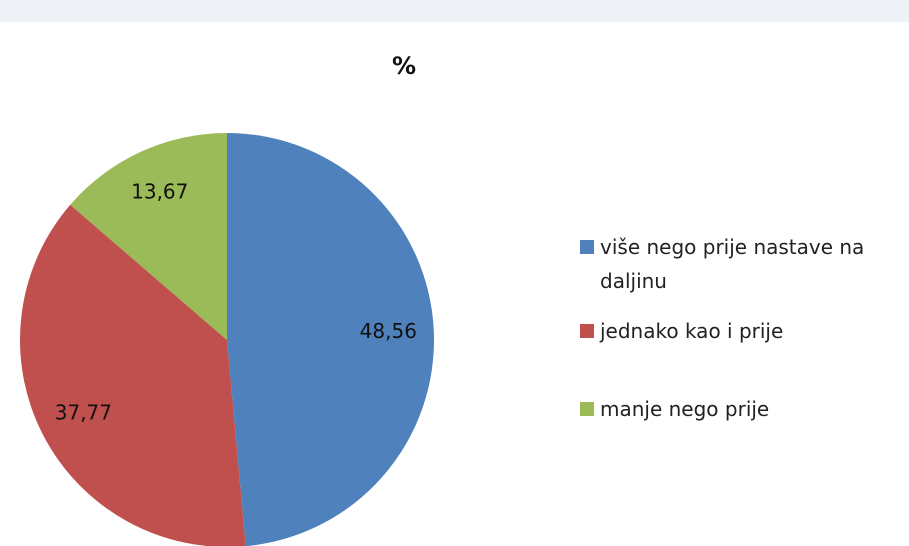 Image resolution: width=909 pixels, height=546 pixels. What do you see at coordinates (685, 409) in the screenshot?
I see `legend-label: manje nego prije` at bounding box center [685, 409].